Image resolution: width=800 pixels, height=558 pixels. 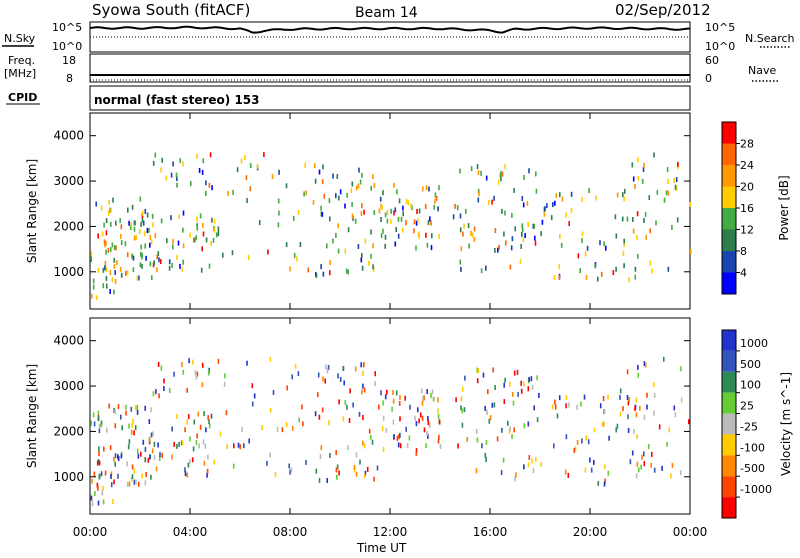 What do you see at coordinates (390, 29) in the screenshot?
I see `noise-sky-line` at bounding box center [390, 29].